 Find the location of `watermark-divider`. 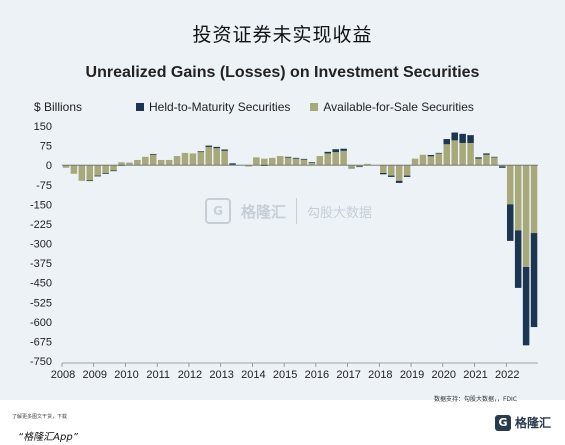

watermark-divider is located at coordinates (297, 211).